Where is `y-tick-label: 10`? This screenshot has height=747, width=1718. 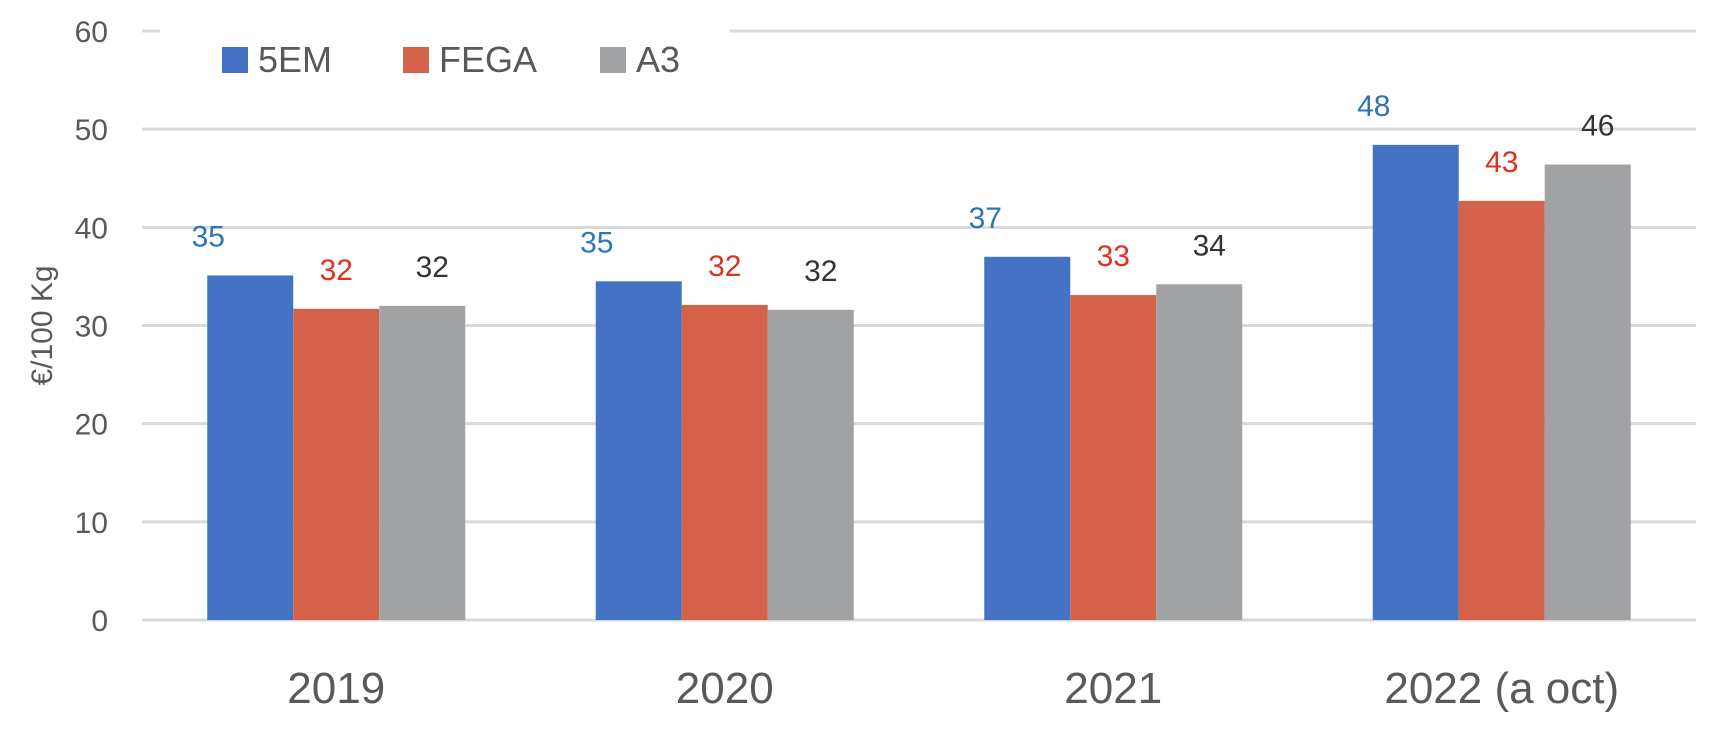
y-tick-label: 10 is located at coordinates (91, 523).